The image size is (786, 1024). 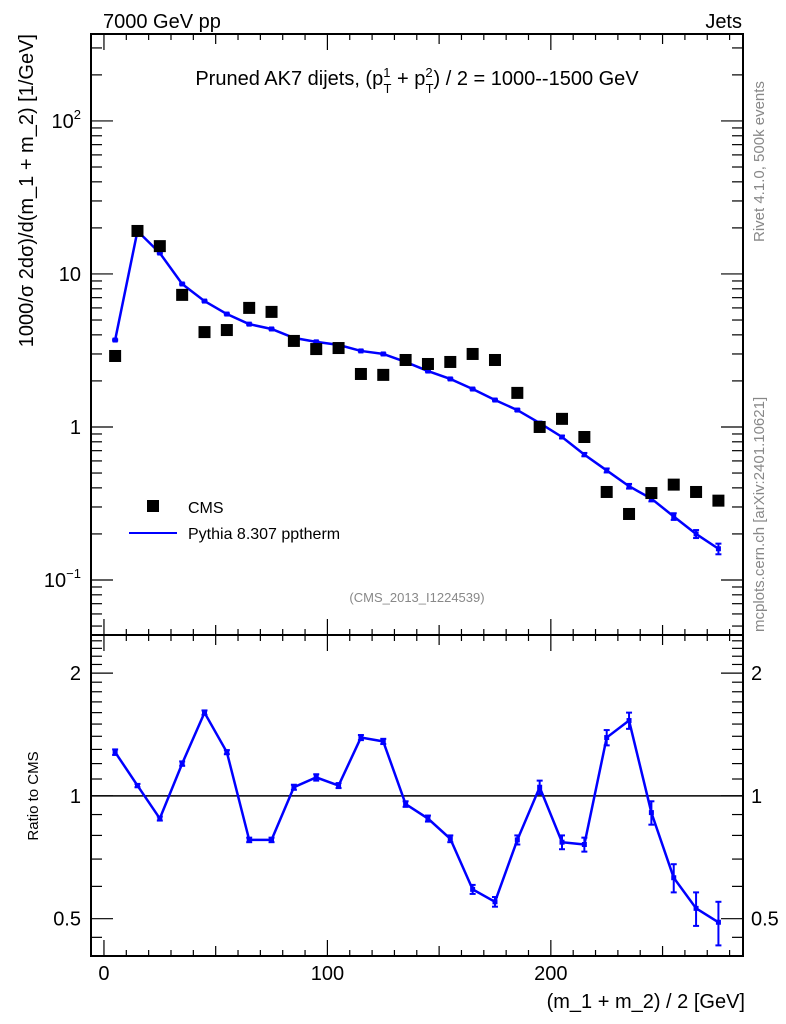 I want to click on ratio-x-tick-labels: 0 100 200, so click(x=332, y=974).